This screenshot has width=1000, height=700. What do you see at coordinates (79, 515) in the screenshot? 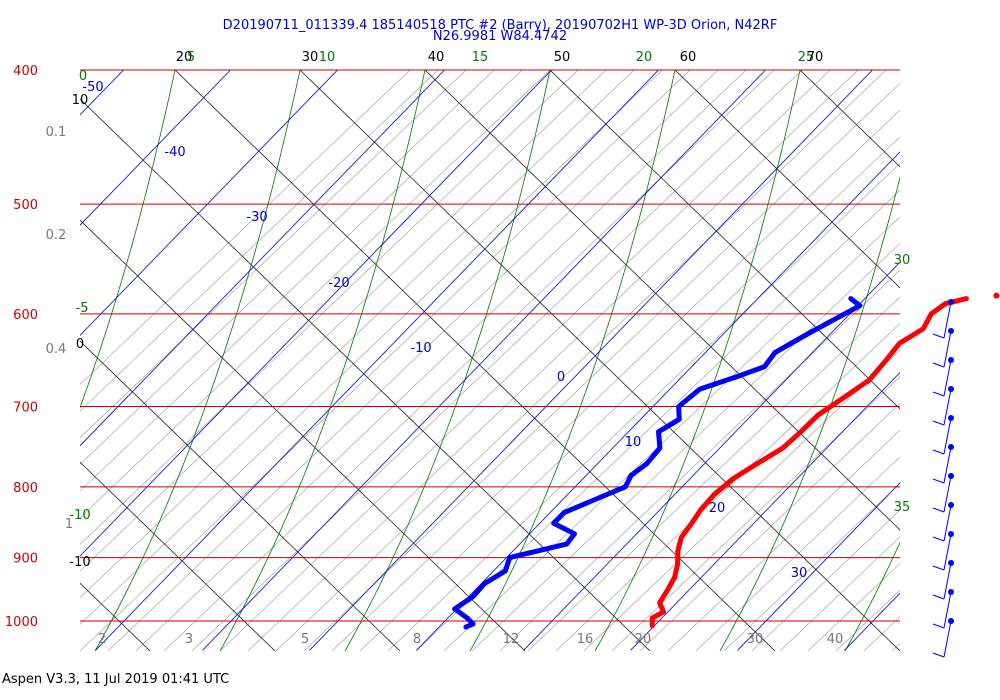
I see `moist-adiabat-label: -10` at bounding box center [79, 515].